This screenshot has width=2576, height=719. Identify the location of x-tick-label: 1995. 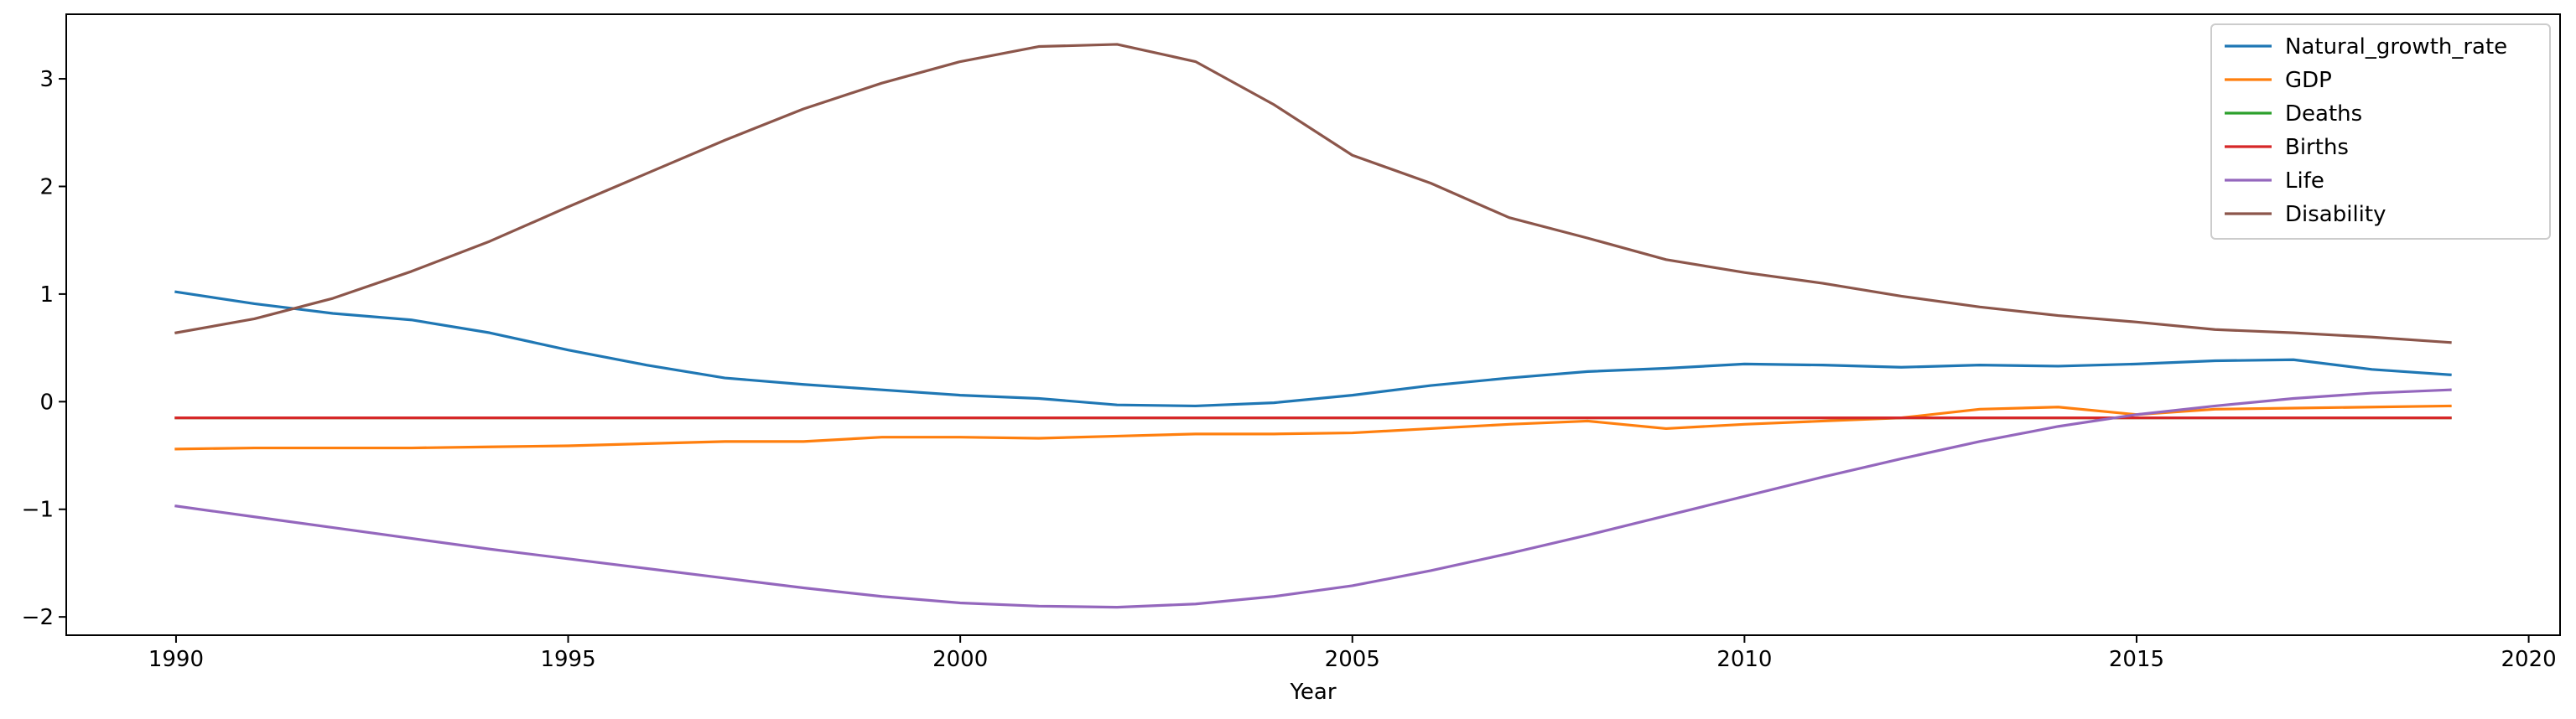
(567, 659).